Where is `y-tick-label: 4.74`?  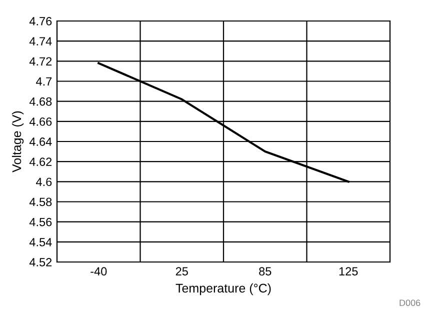
y-tick-label: 4.74 is located at coordinates (40, 41).